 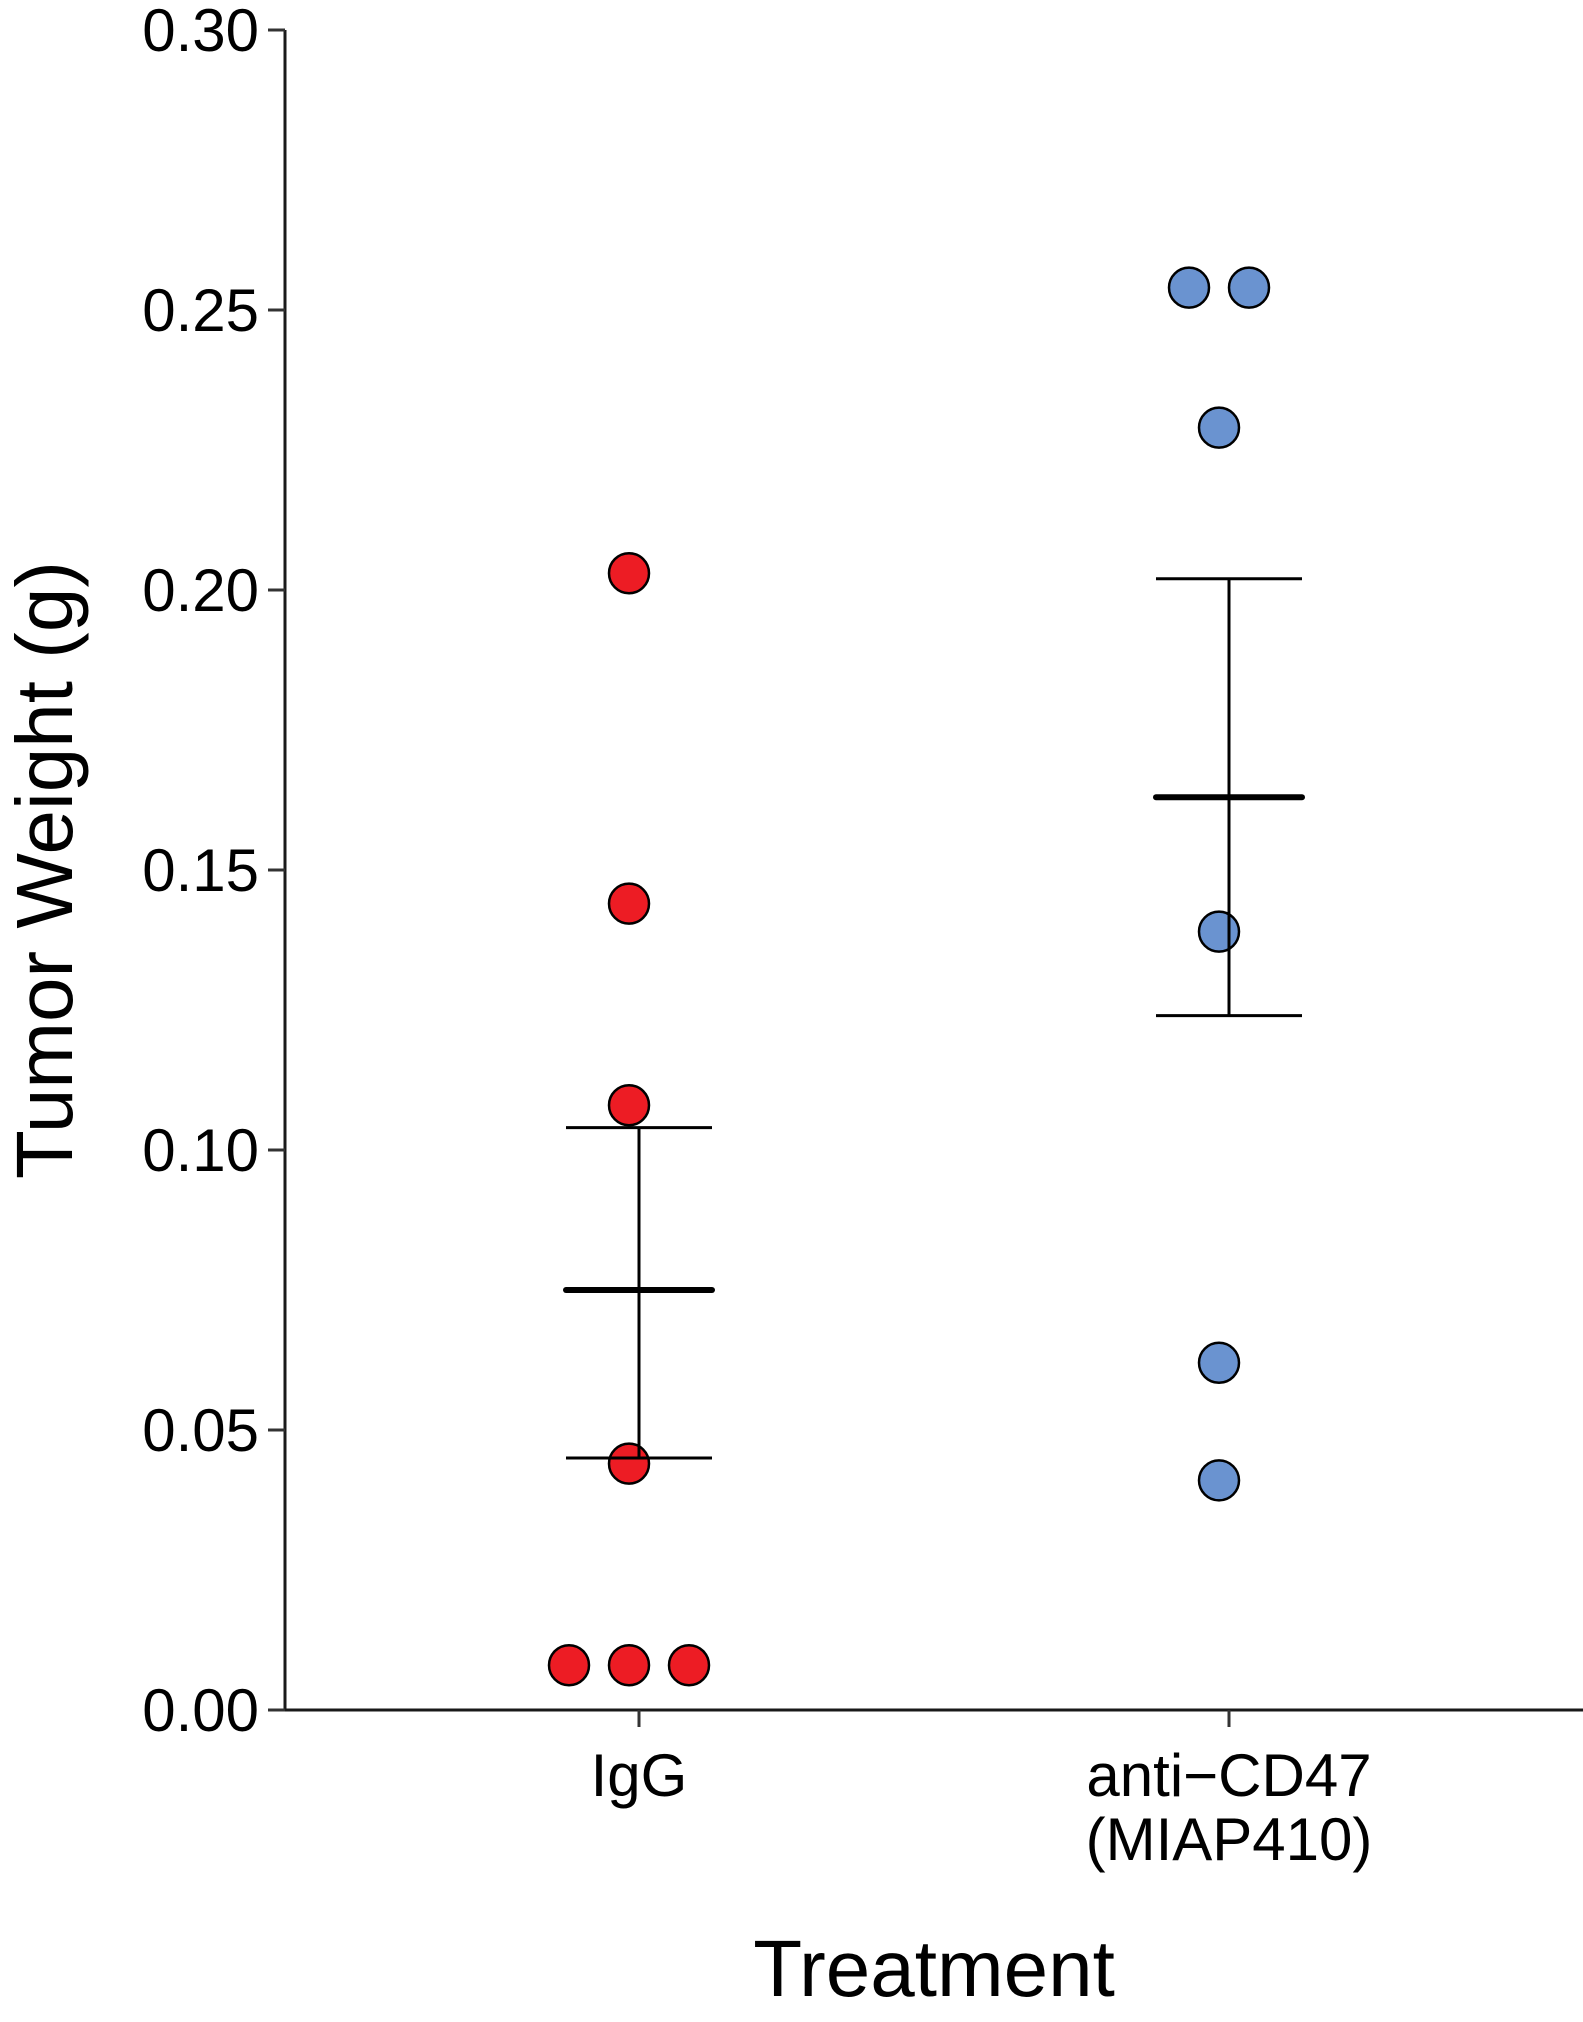 I want to click on y-tick-label: 0.25, so click(x=200, y=310).